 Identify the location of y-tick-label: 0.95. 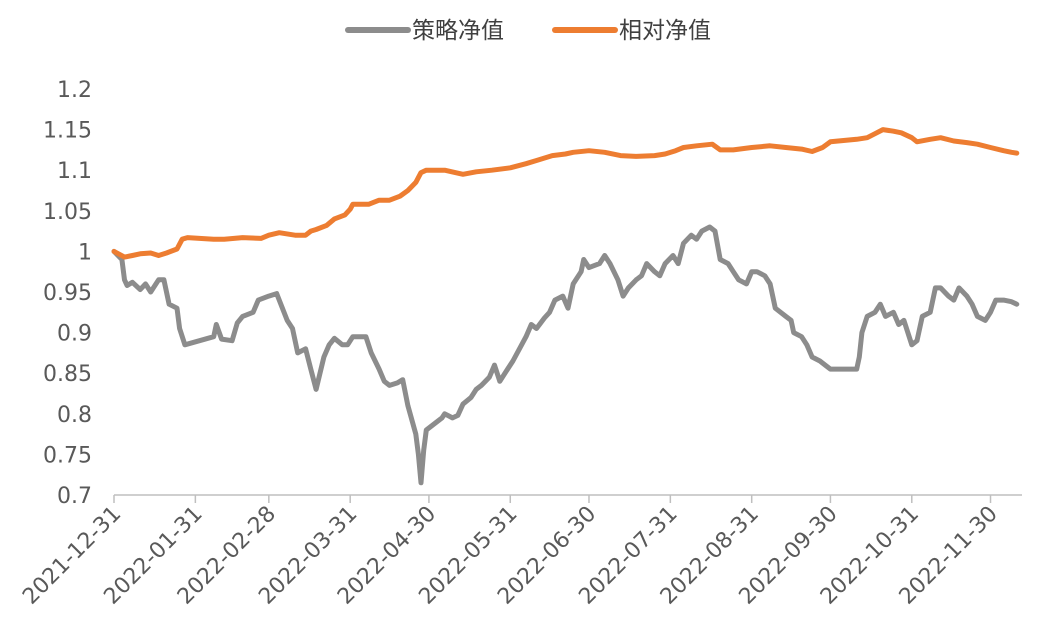
(67, 293).